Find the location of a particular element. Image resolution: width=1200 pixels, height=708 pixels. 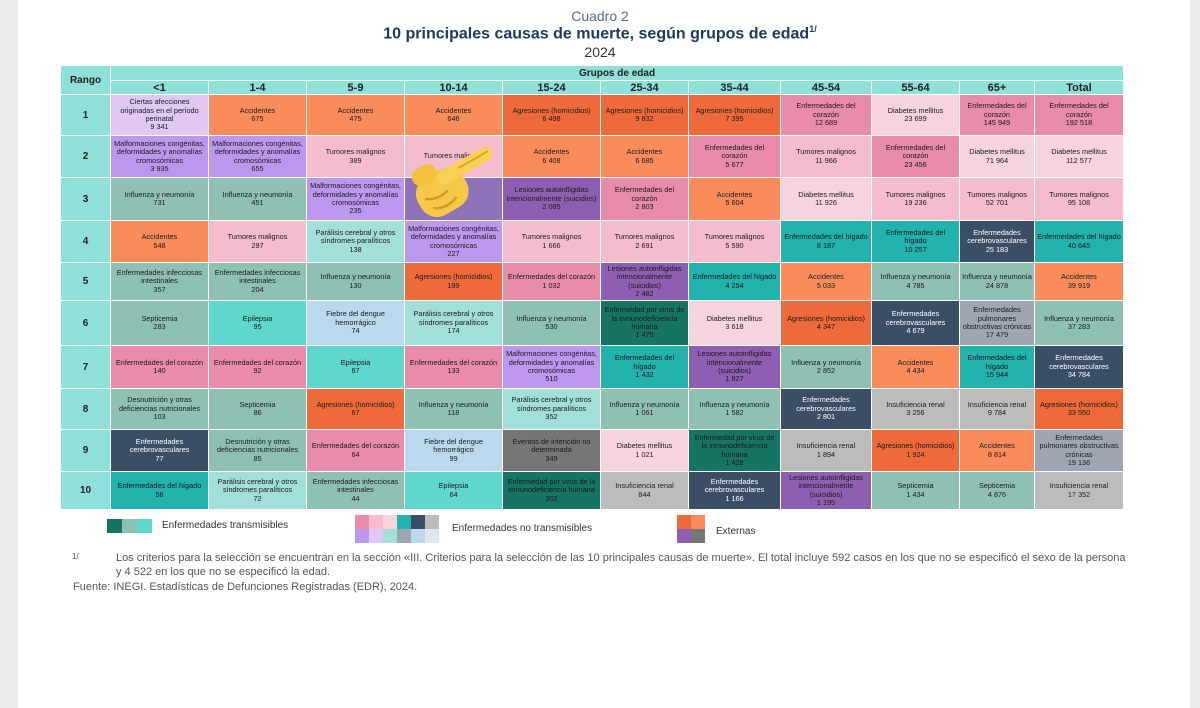

cause-cell: Diabetes mellitus 23 699 is located at coordinates (915, 115).